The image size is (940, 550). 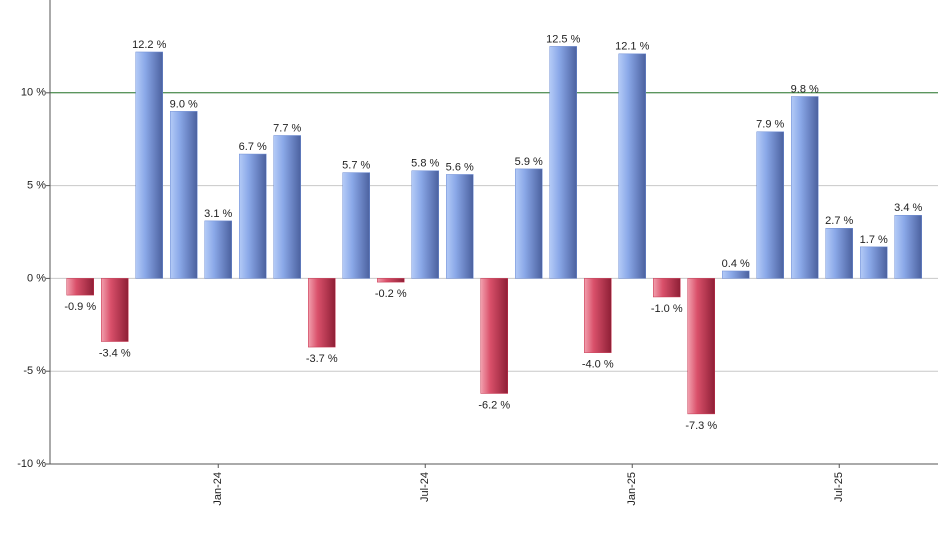 I want to click on data-label: 3.1 %, so click(x=218, y=214).